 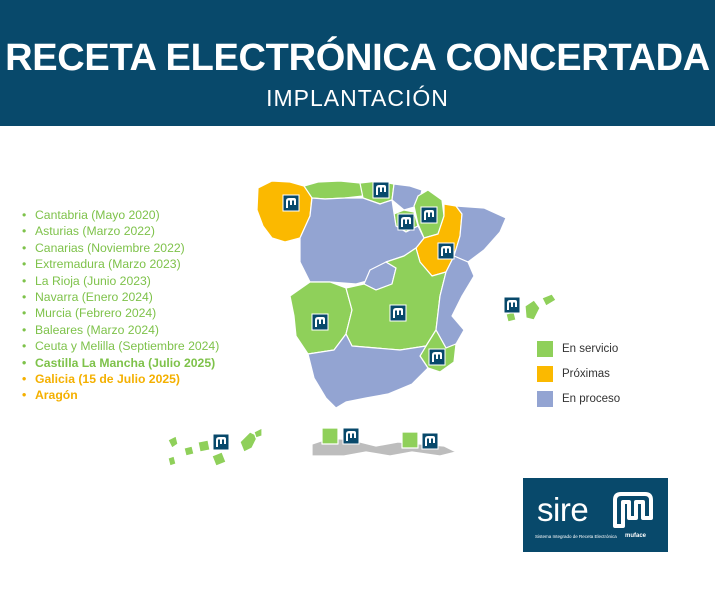 I want to click on implementation-list-item: • Cantabria (Mayo 2020), so click(x=120, y=215).